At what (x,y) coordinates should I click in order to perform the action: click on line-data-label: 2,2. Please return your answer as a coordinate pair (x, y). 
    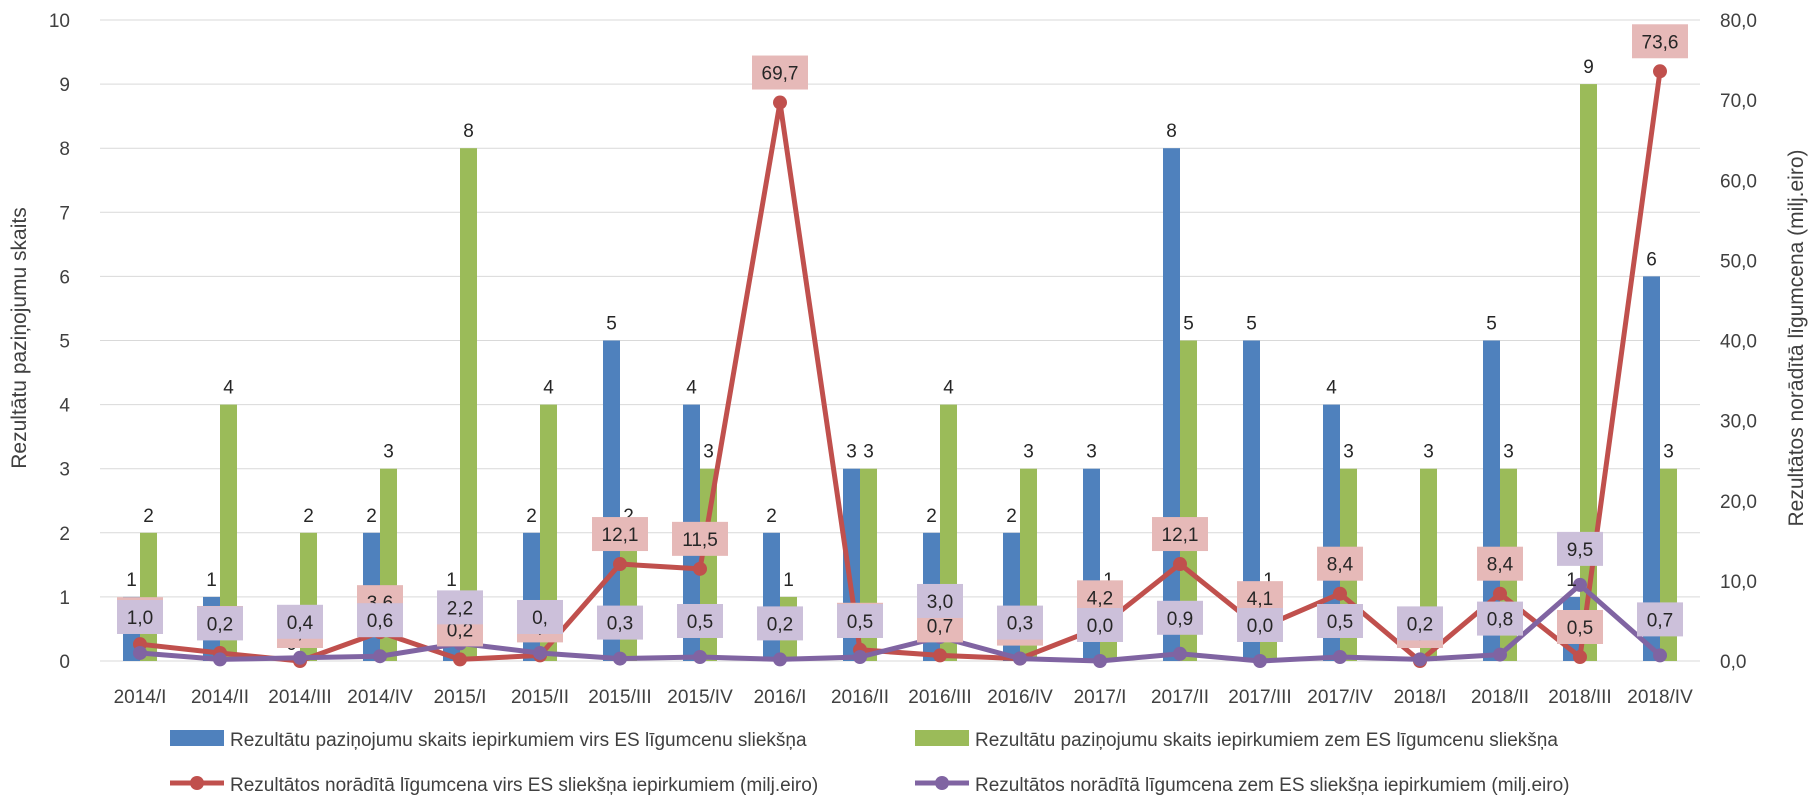
    Looking at the image, I should click on (460, 608).